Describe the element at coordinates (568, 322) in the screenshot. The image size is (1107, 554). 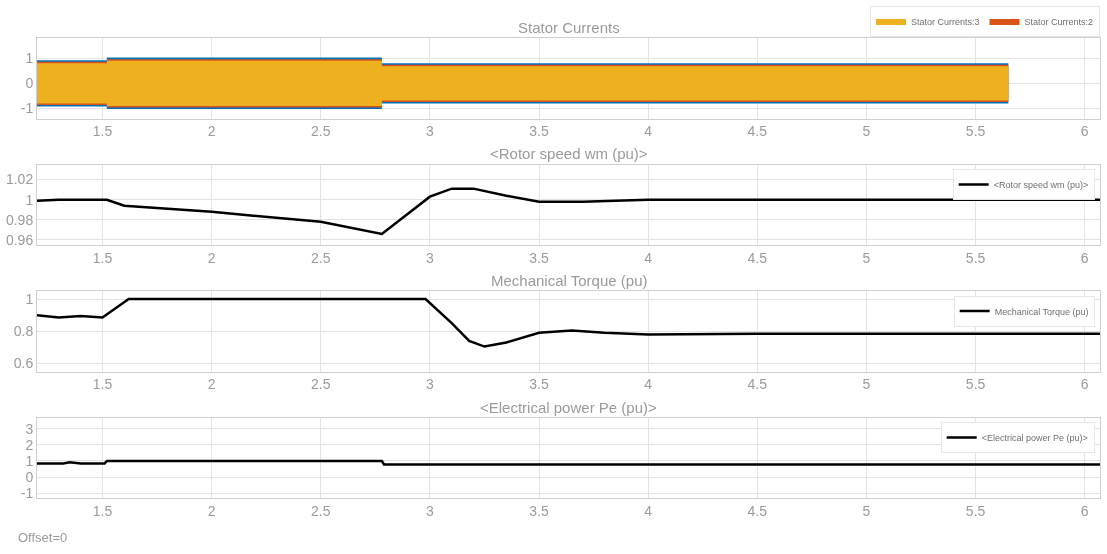
I see `line-series` at that location.